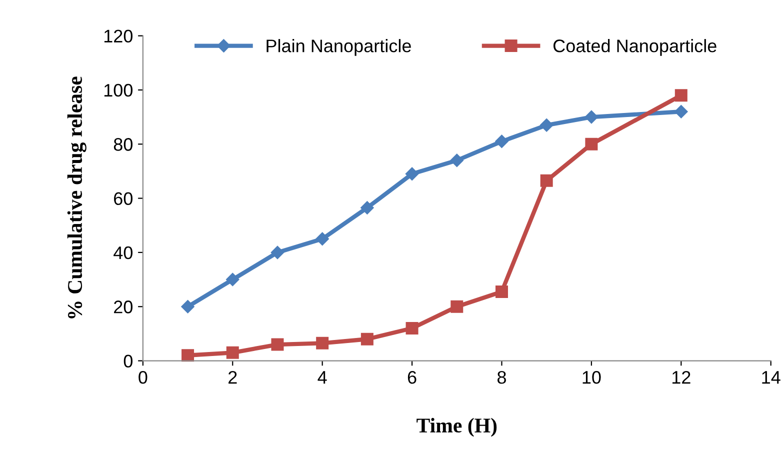  I want to click on y-tick-label: 0, so click(128, 361).